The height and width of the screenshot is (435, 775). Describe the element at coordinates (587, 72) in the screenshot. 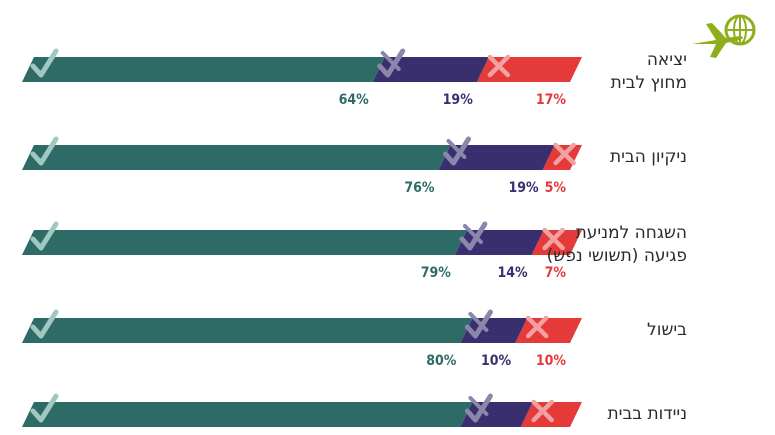

I see `category-label: יציאה מחוץ לבית` at that location.